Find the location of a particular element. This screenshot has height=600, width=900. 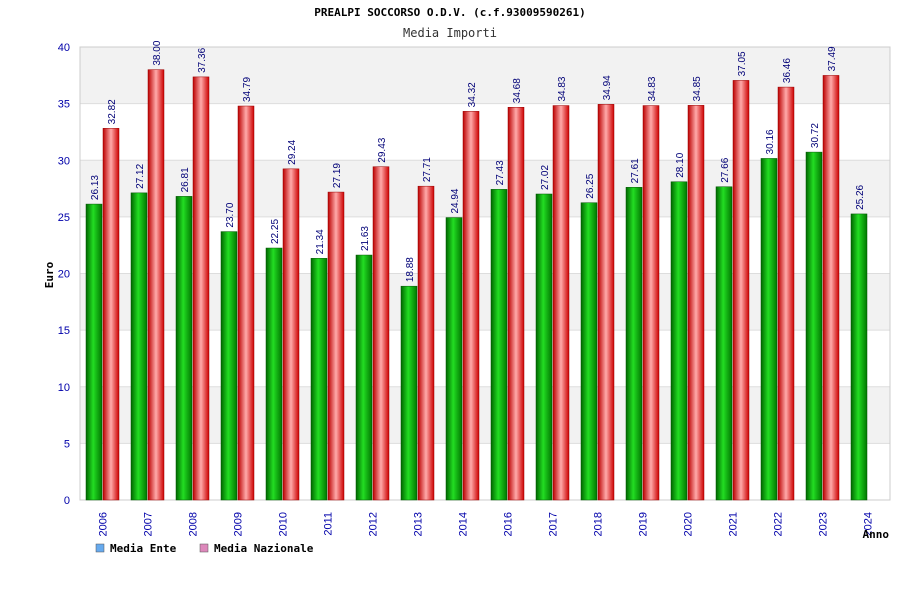

data-label: 37.36 is located at coordinates (202, 59).